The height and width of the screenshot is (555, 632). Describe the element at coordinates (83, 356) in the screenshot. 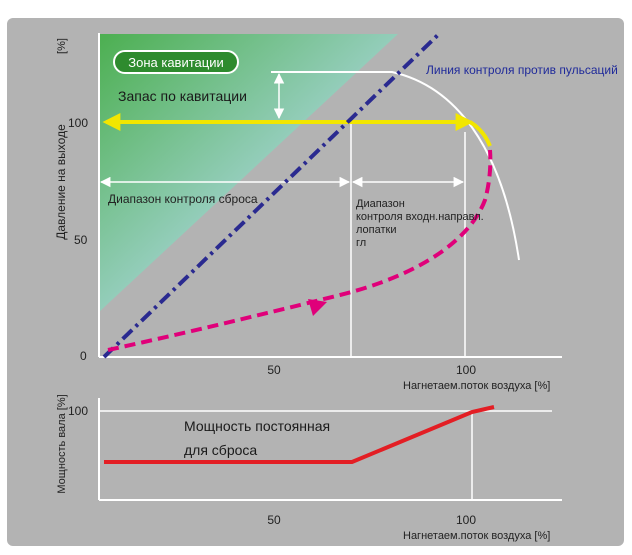

I see `top-y-tick-0: 0` at that location.